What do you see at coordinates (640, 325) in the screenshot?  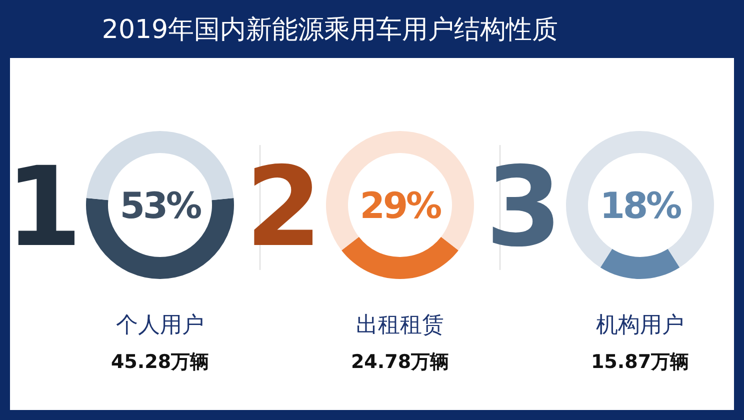 I see `slice-label: 机构用户` at bounding box center [640, 325].